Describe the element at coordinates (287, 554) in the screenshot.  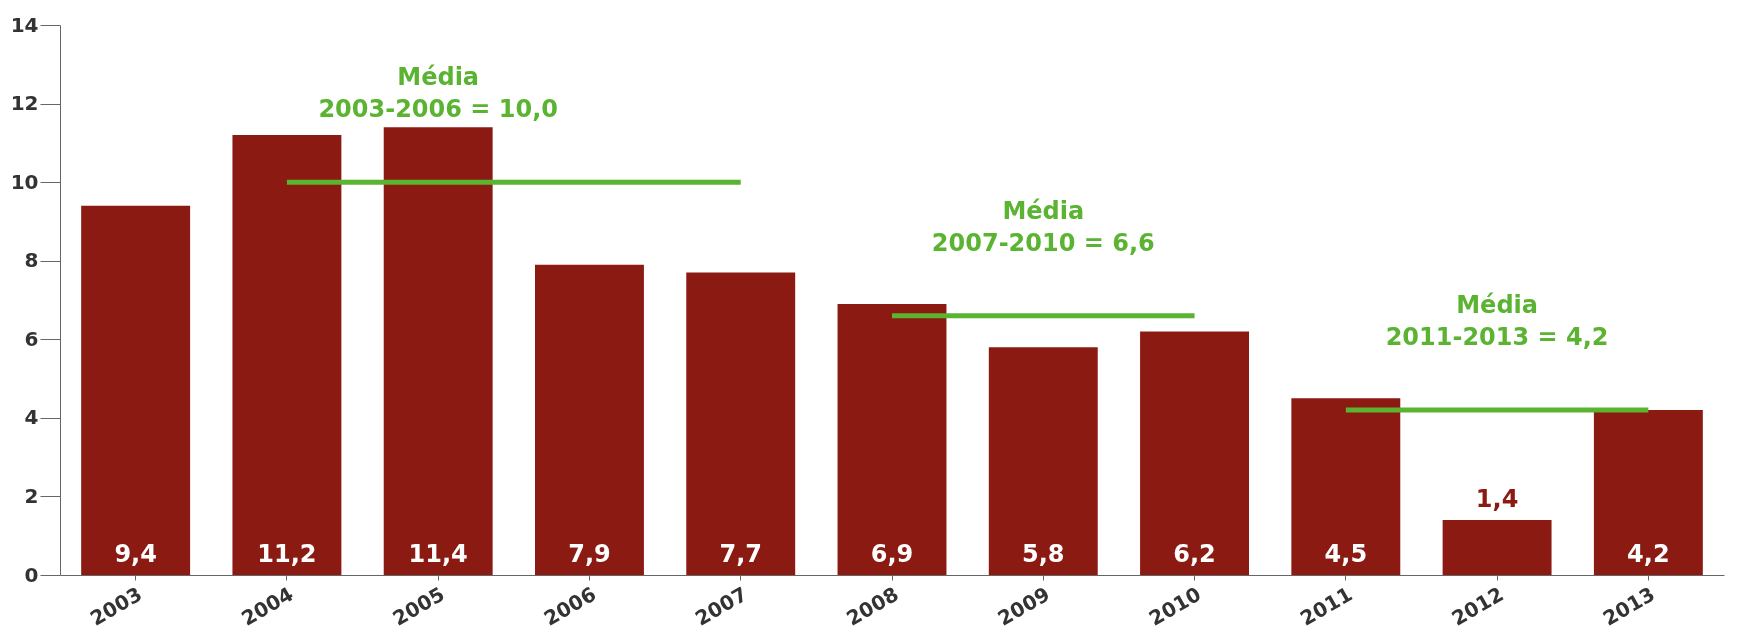
I see `data-label: 11,2` at that location.